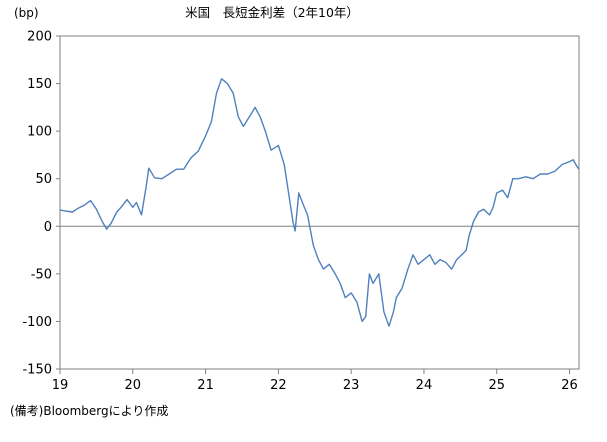 This screenshot has height=442, width=607. What do you see at coordinates (26, 13) in the screenshot?
I see `y-axis-unit-label: (bp)` at bounding box center [26, 13].